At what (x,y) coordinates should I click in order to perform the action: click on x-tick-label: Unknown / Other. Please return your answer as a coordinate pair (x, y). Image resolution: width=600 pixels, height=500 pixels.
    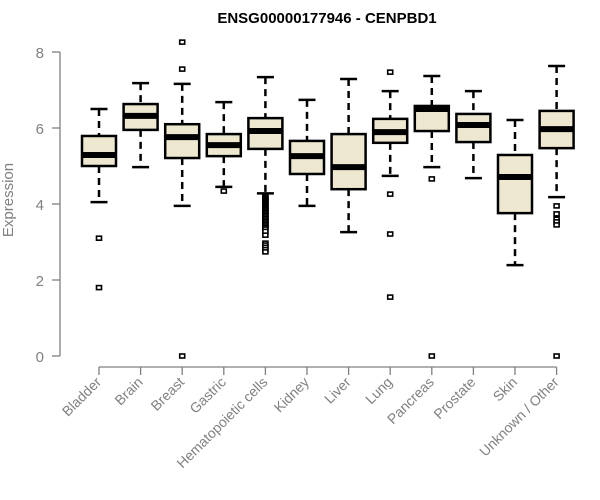
    Looking at the image, I should click on (519, 417).